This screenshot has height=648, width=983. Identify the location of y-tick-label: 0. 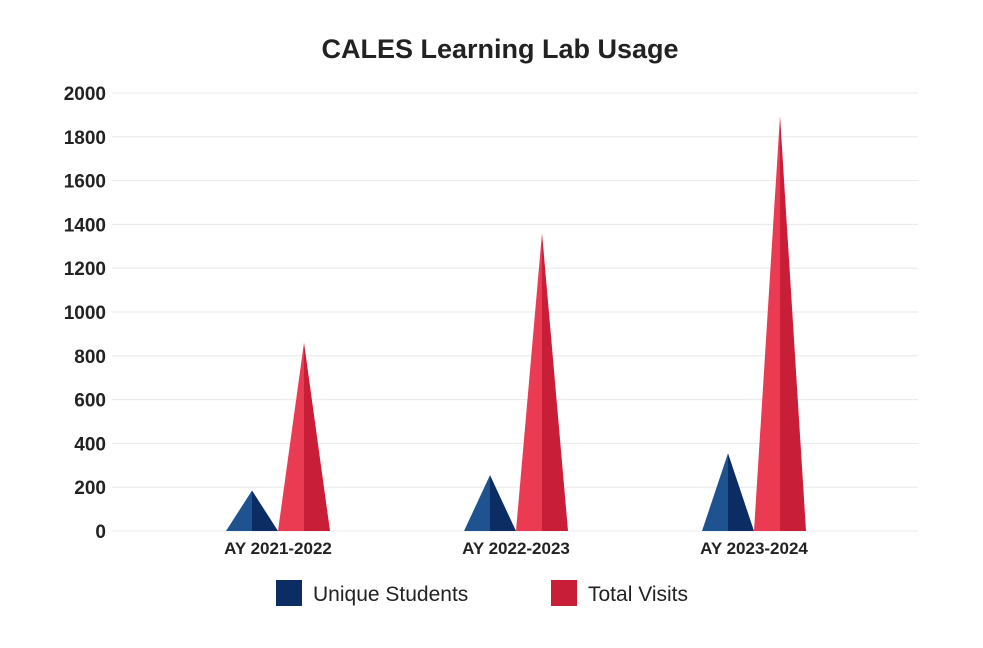
(100, 532).